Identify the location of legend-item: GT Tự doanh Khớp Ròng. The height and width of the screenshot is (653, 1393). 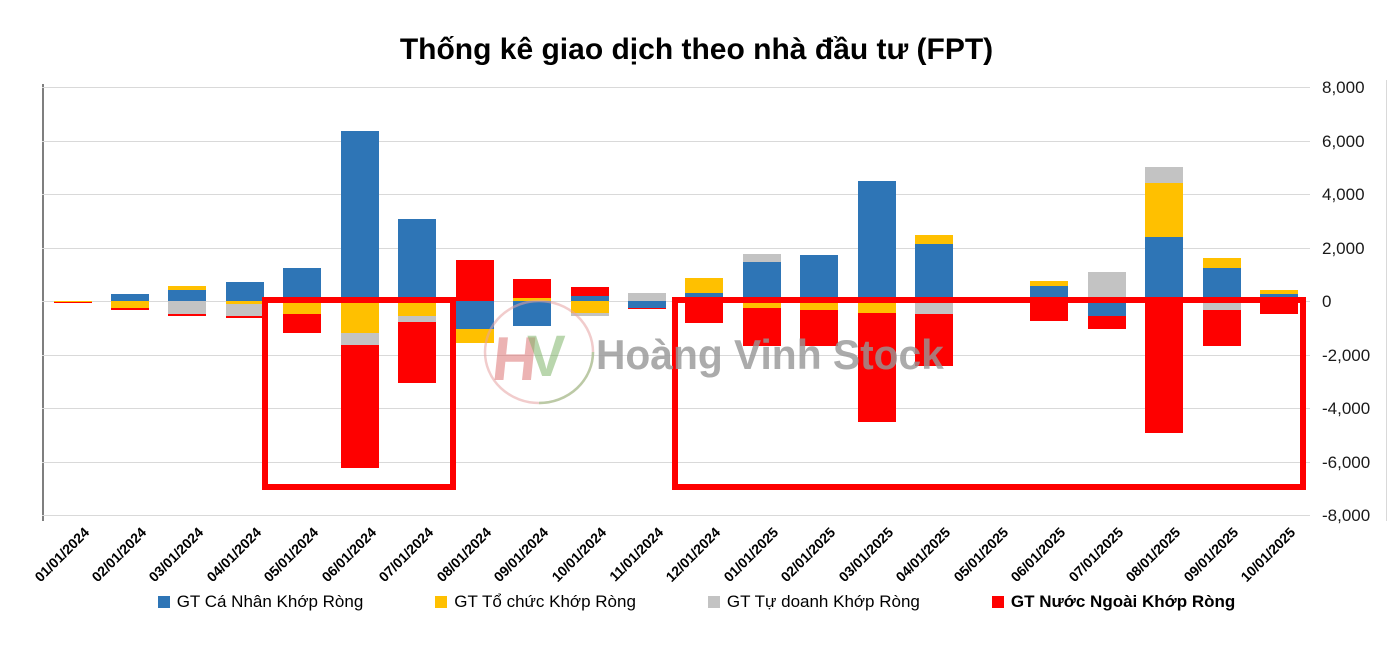
(813, 602).